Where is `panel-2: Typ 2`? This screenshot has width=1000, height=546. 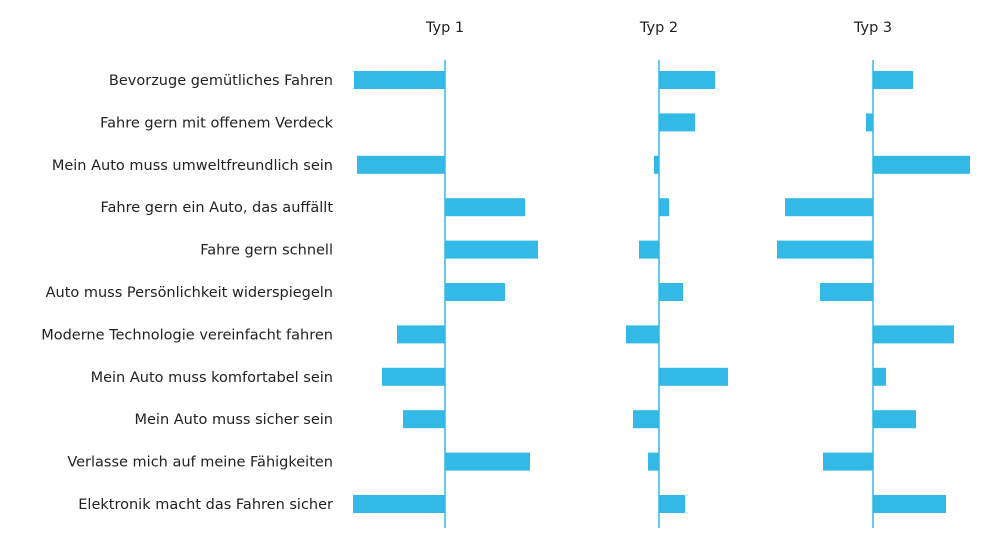
panel-2: Typ 2 is located at coordinates (677, 274).